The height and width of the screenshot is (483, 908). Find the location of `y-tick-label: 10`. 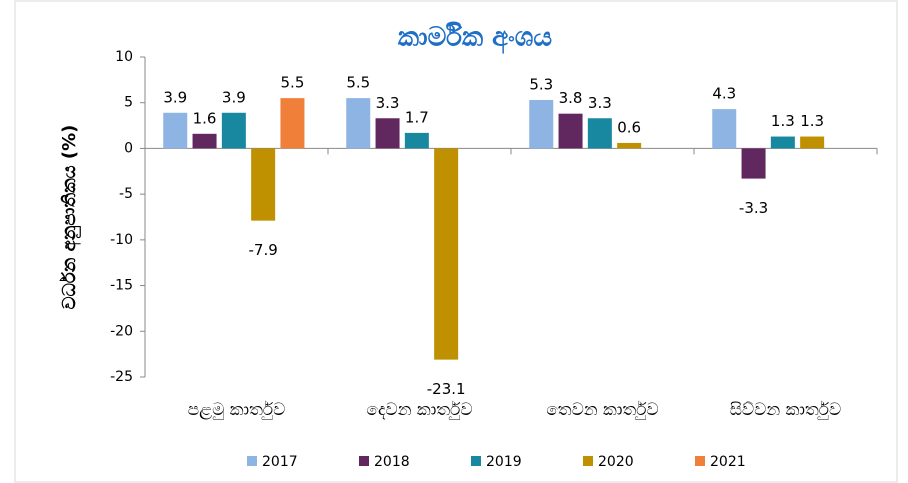

y-tick-label: 10 is located at coordinates (124, 57).